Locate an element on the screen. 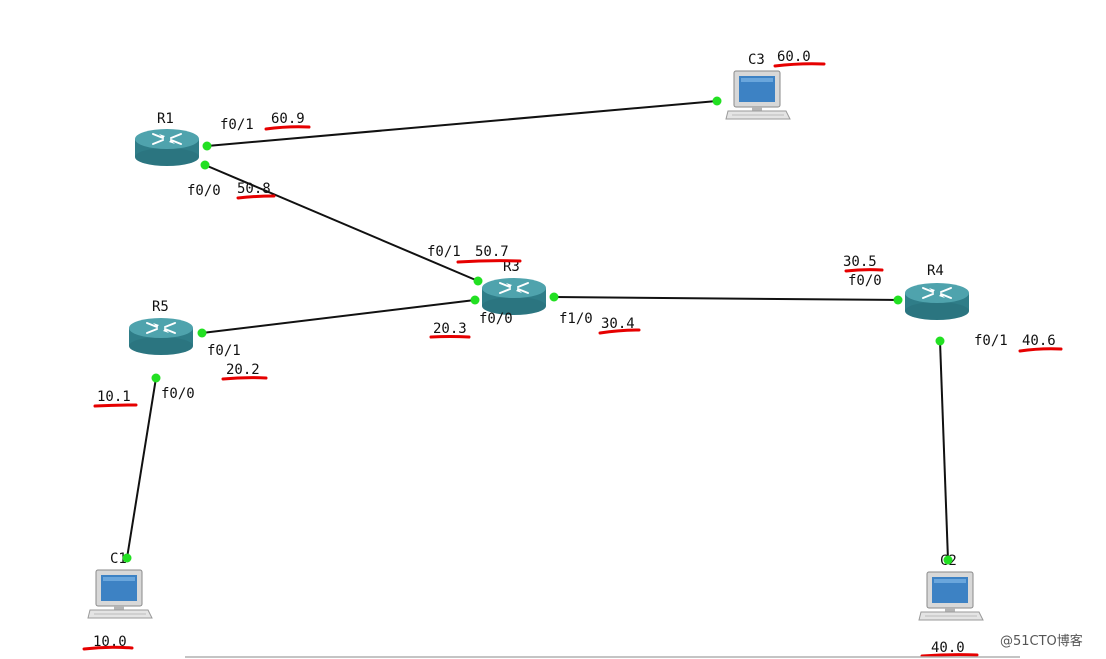 This screenshot has width=1106, height=659. port-label-r3-f10: f1/0 is located at coordinates (576, 319).